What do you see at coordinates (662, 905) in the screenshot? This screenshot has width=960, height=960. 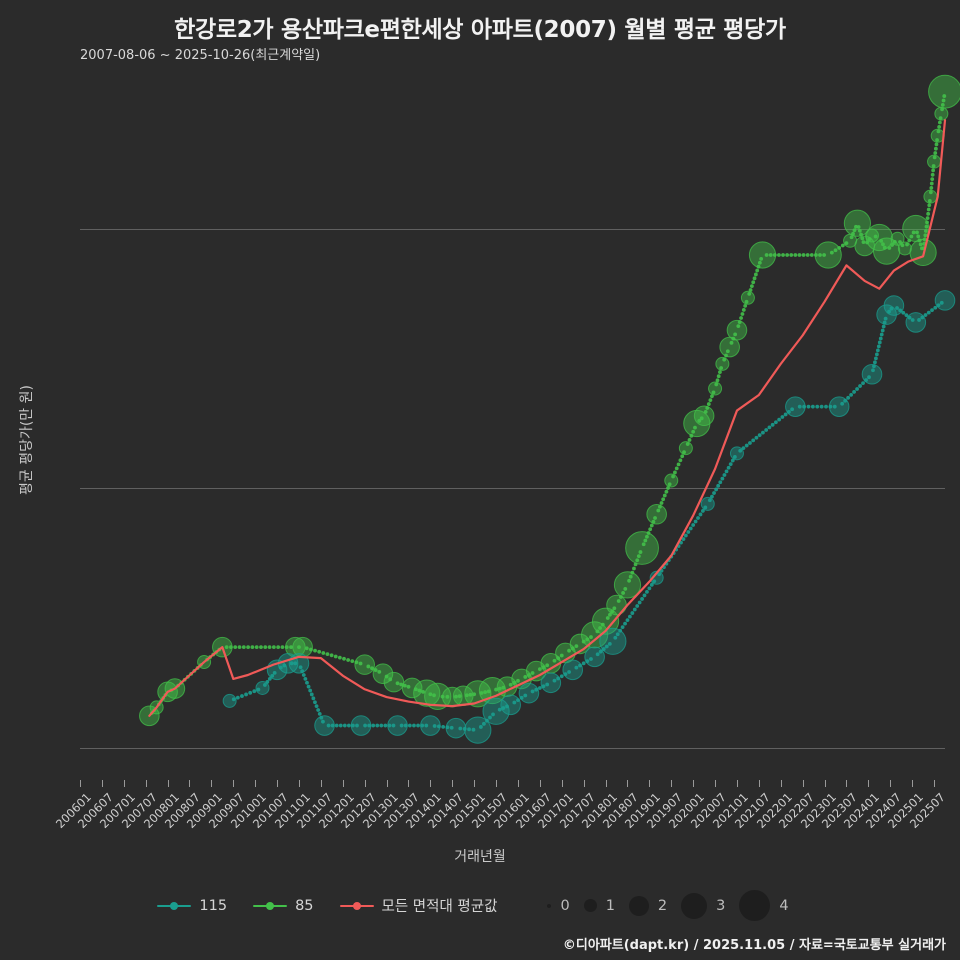 I see `size-legend-label: 2` at bounding box center [662, 905].